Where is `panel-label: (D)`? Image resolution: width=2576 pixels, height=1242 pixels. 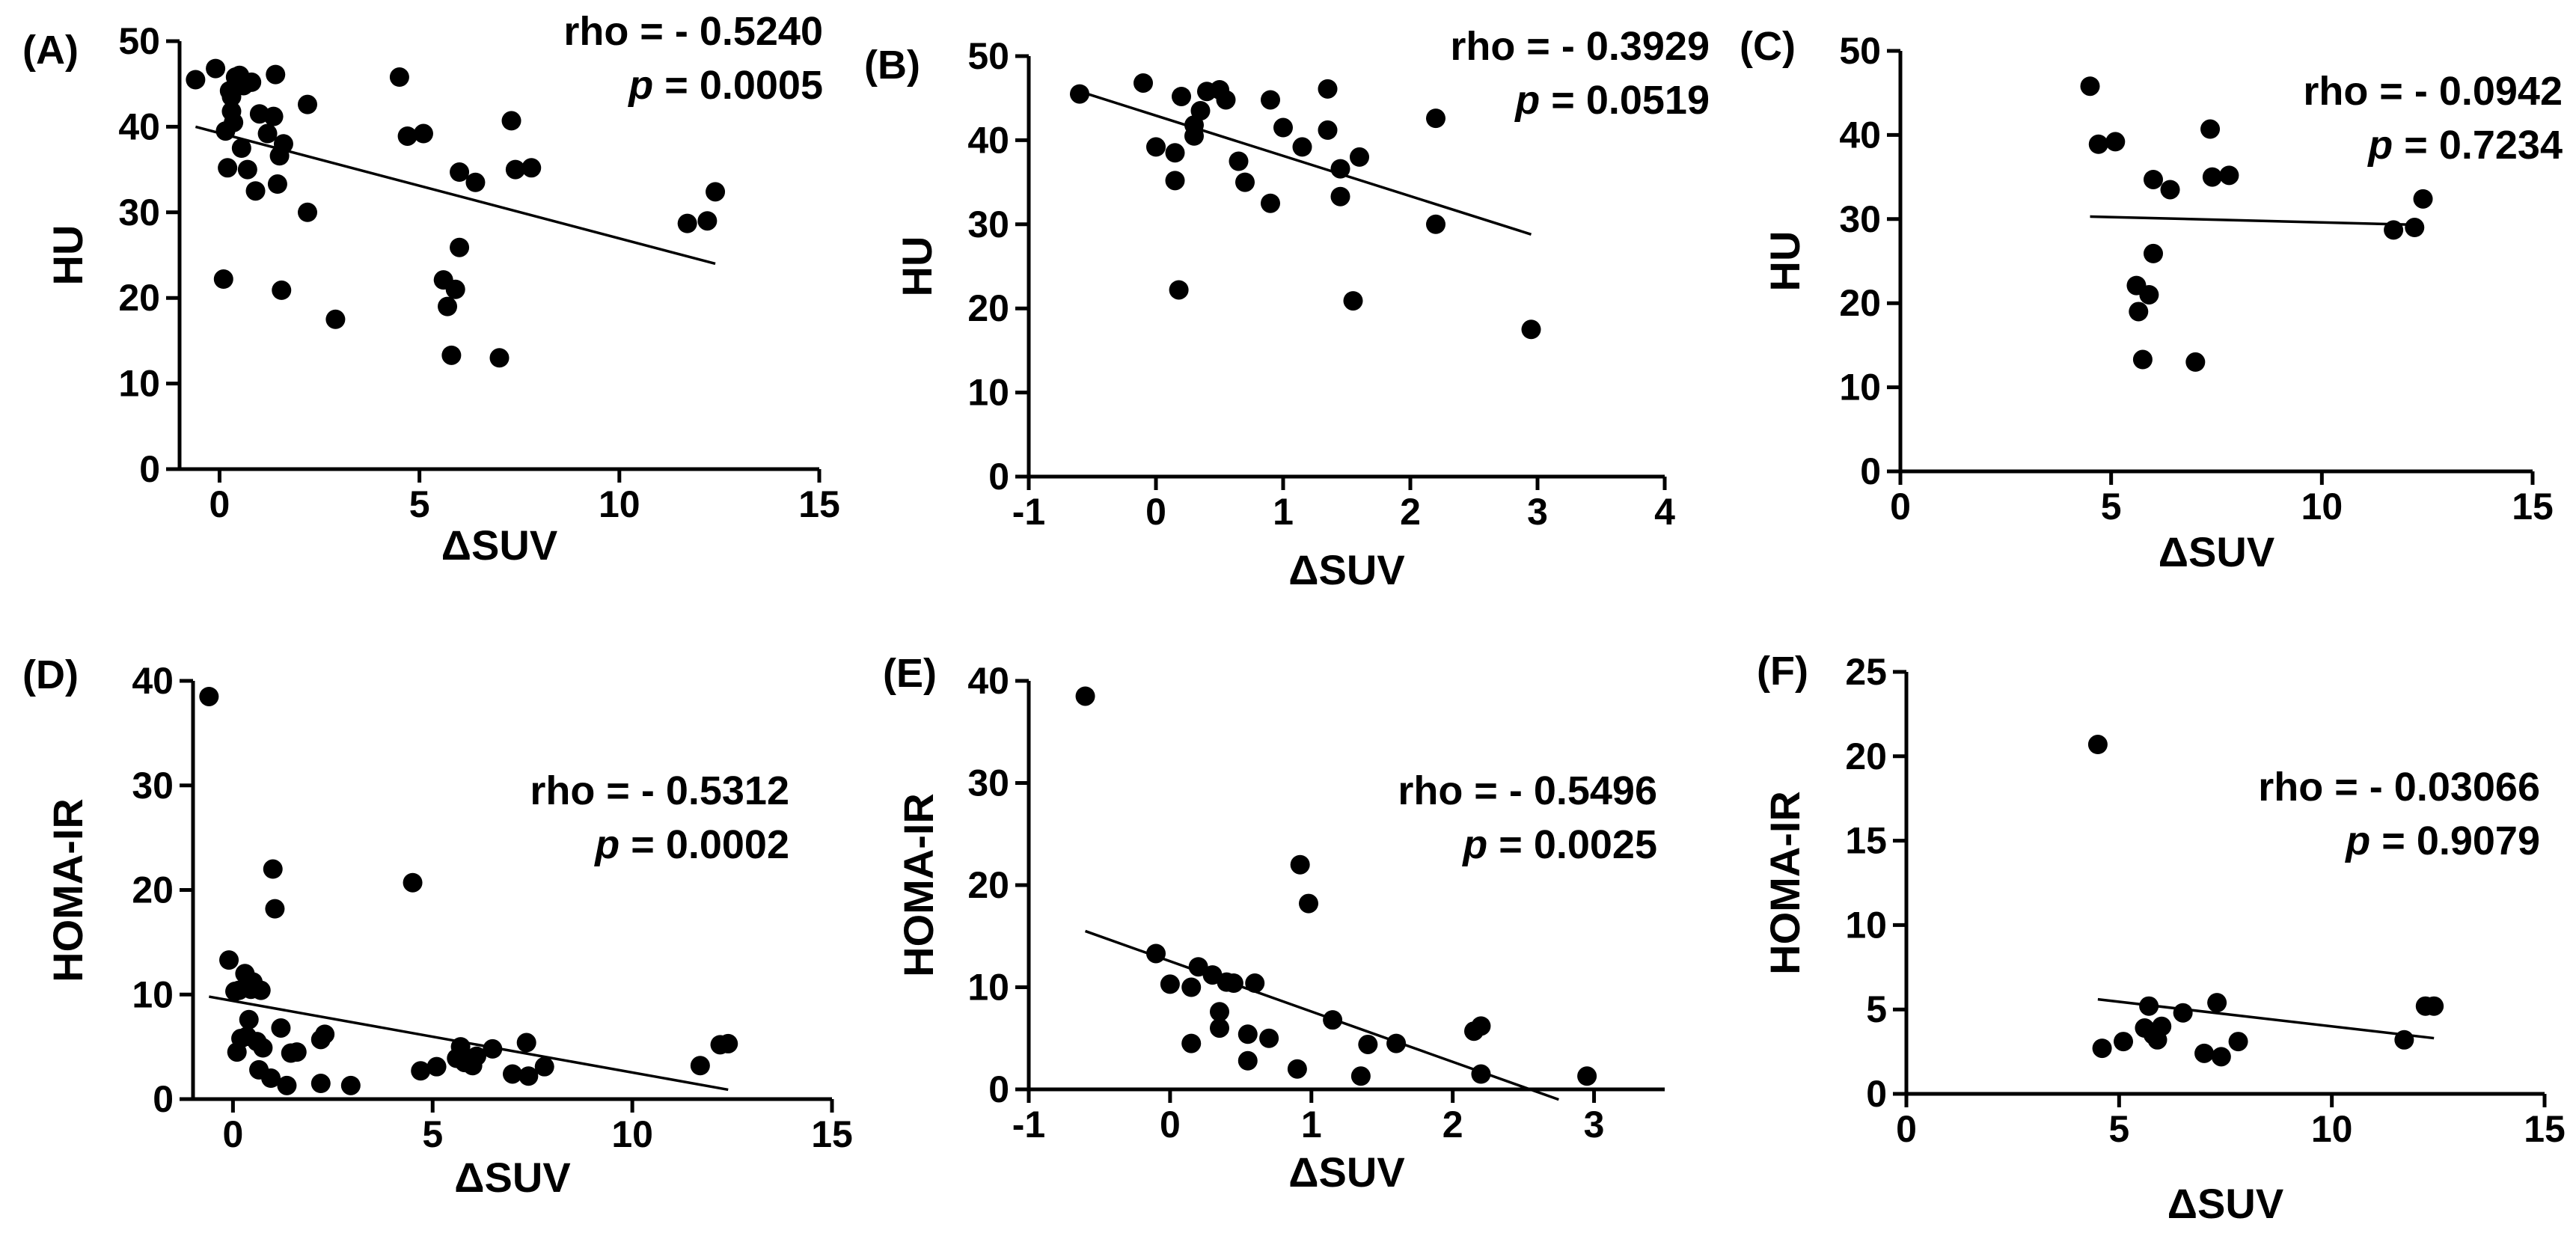
panel-label: (D) is located at coordinates (50, 674).